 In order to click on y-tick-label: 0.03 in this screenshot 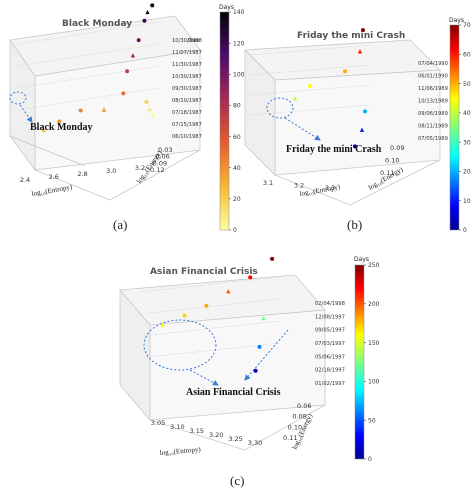, I will do `click(165, 150)`.